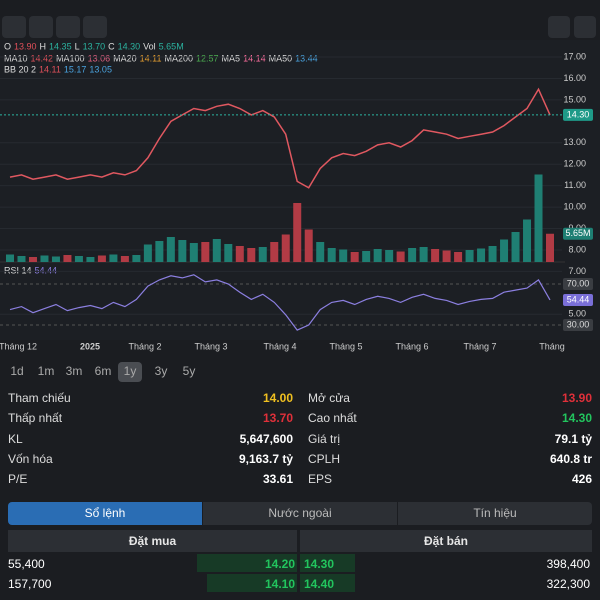 This screenshot has width=600, height=600. What do you see at coordinates (300, 513) in the screenshot?
I see `tab: Nước ngoài` at bounding box center [300, 513].